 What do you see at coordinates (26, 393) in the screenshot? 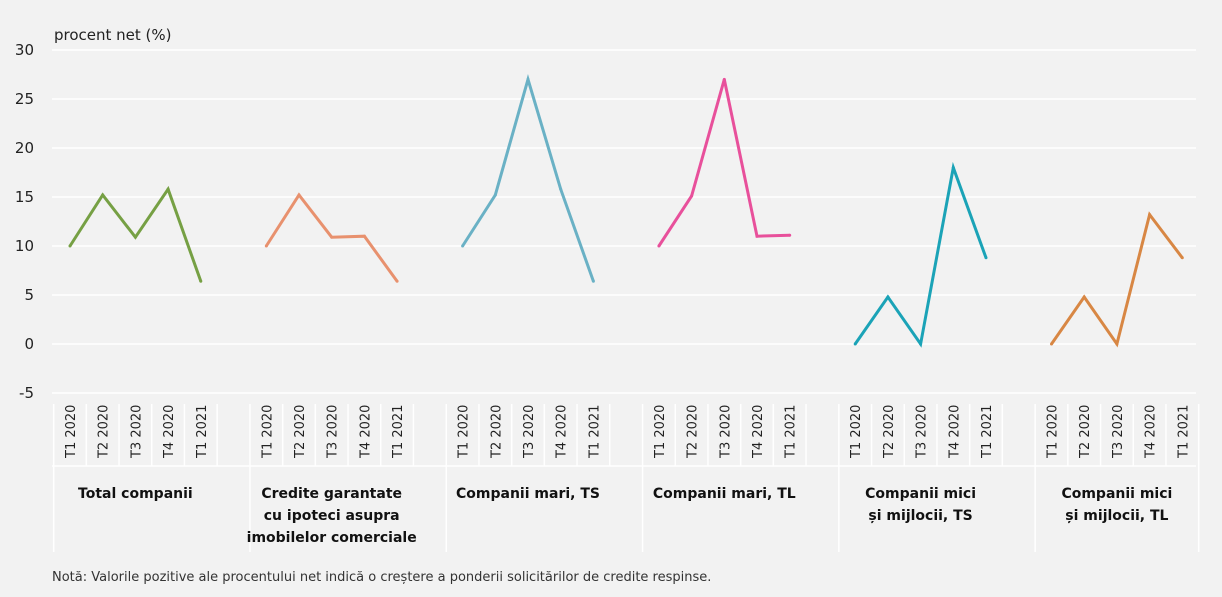
I see `y-tick-label: -5` at bounding box center [26, 393].